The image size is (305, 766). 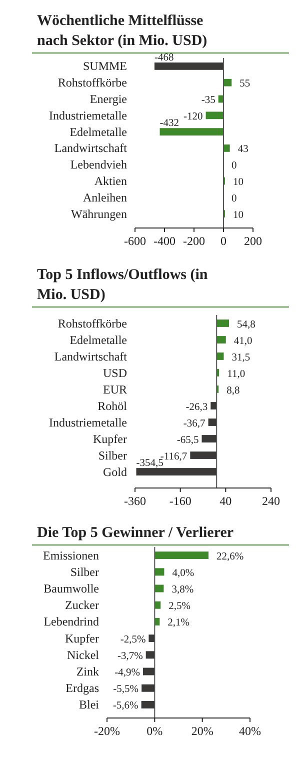 What do you see at coordinates (243, 341) in the screenshot?
I see `data-label: 41,0` at bounding box center [243, 341].